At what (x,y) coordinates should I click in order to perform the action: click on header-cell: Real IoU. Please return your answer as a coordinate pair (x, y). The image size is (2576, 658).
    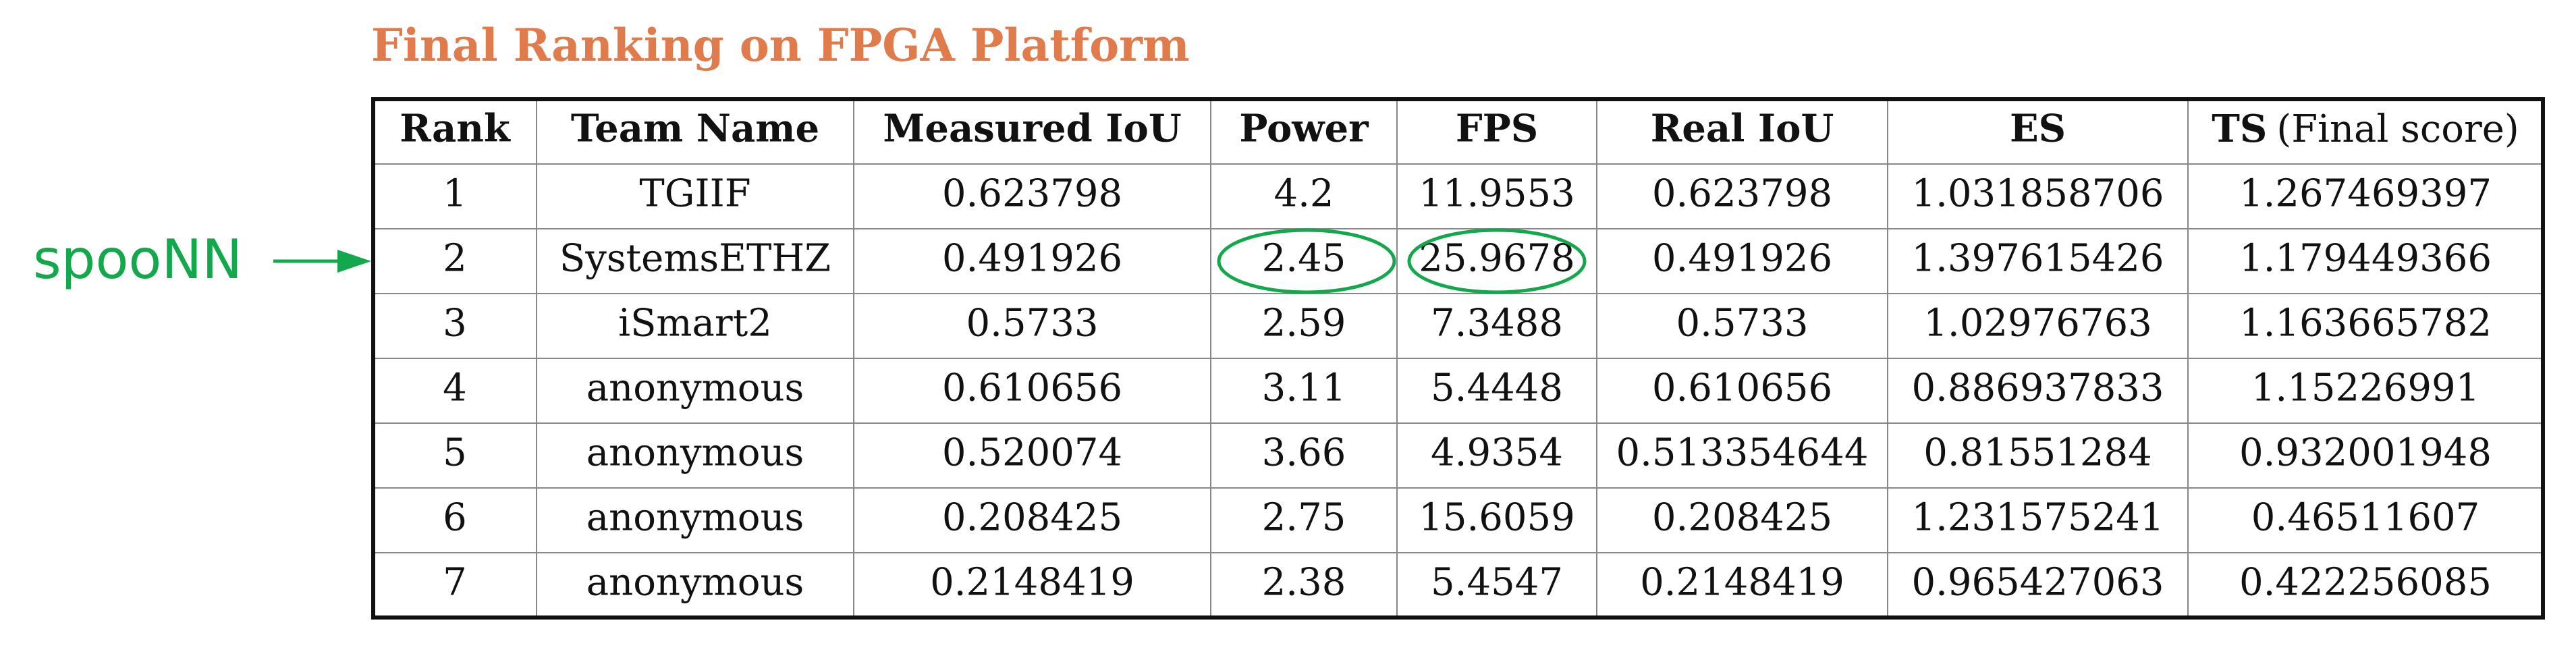
    Looking at the image, I should click on (1742, 129).